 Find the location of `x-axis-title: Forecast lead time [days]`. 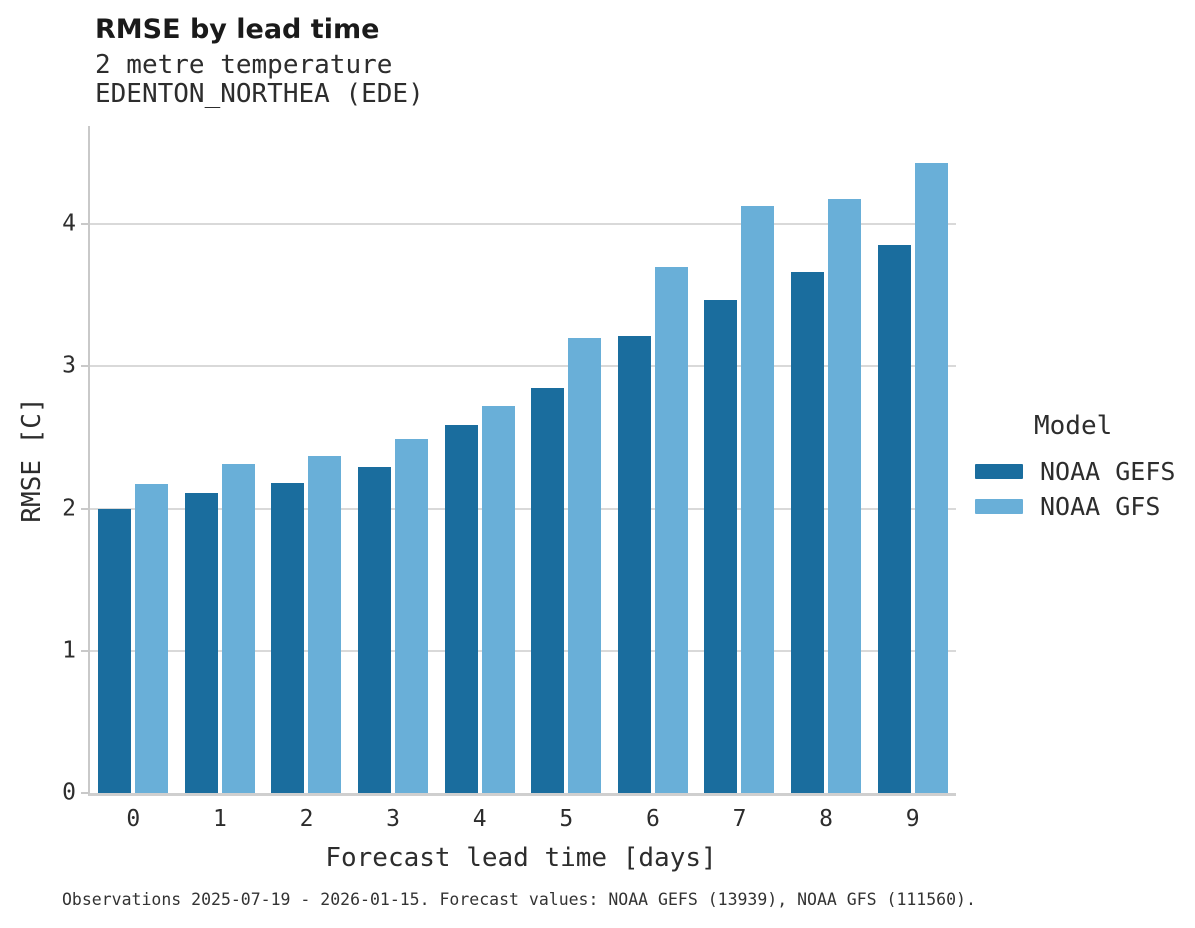

x-axis-title: Forecast lead time [days] is located at coordinates (521, 858).